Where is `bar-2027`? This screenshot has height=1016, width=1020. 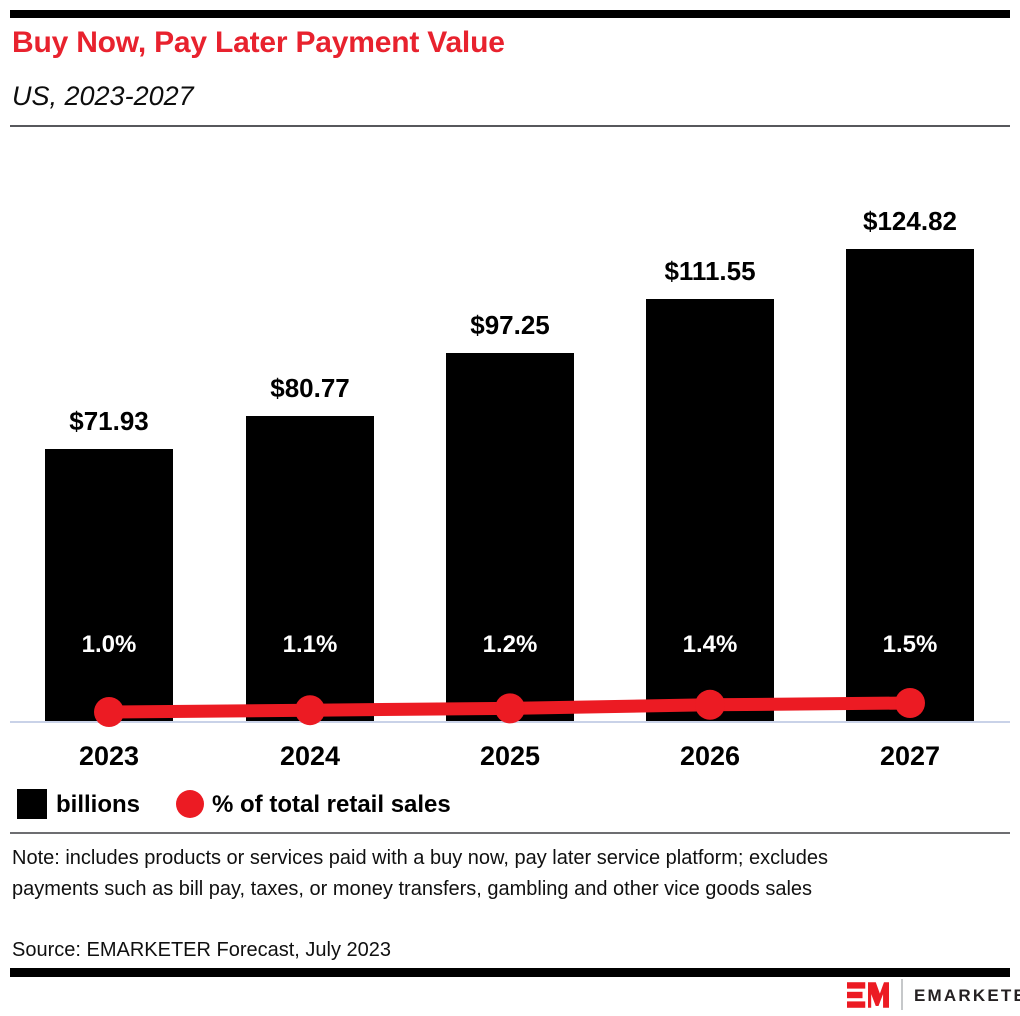
bar-2027 is located at coordinates (910, 485).